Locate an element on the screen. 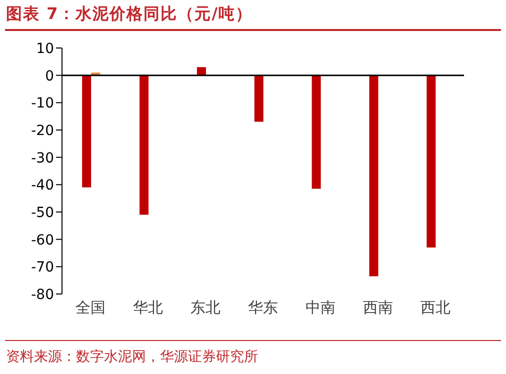 The height and width of the screenshot is (374, 506). y-tick-label: -80 is located at coordinates (42, 294).